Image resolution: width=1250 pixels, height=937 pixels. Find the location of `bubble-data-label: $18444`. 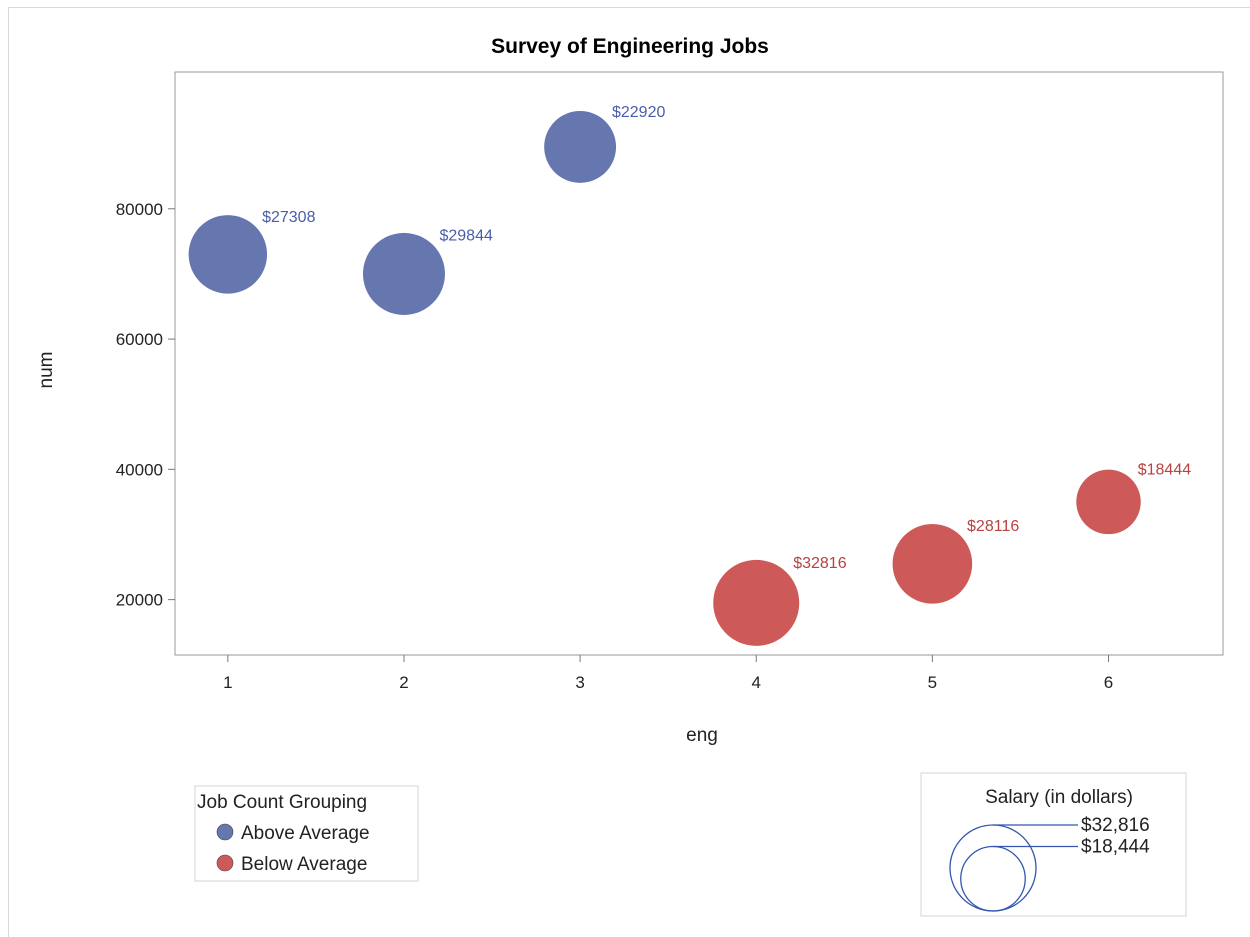

bubble-data-label: $18444 is located at coordinates (1164, 470).